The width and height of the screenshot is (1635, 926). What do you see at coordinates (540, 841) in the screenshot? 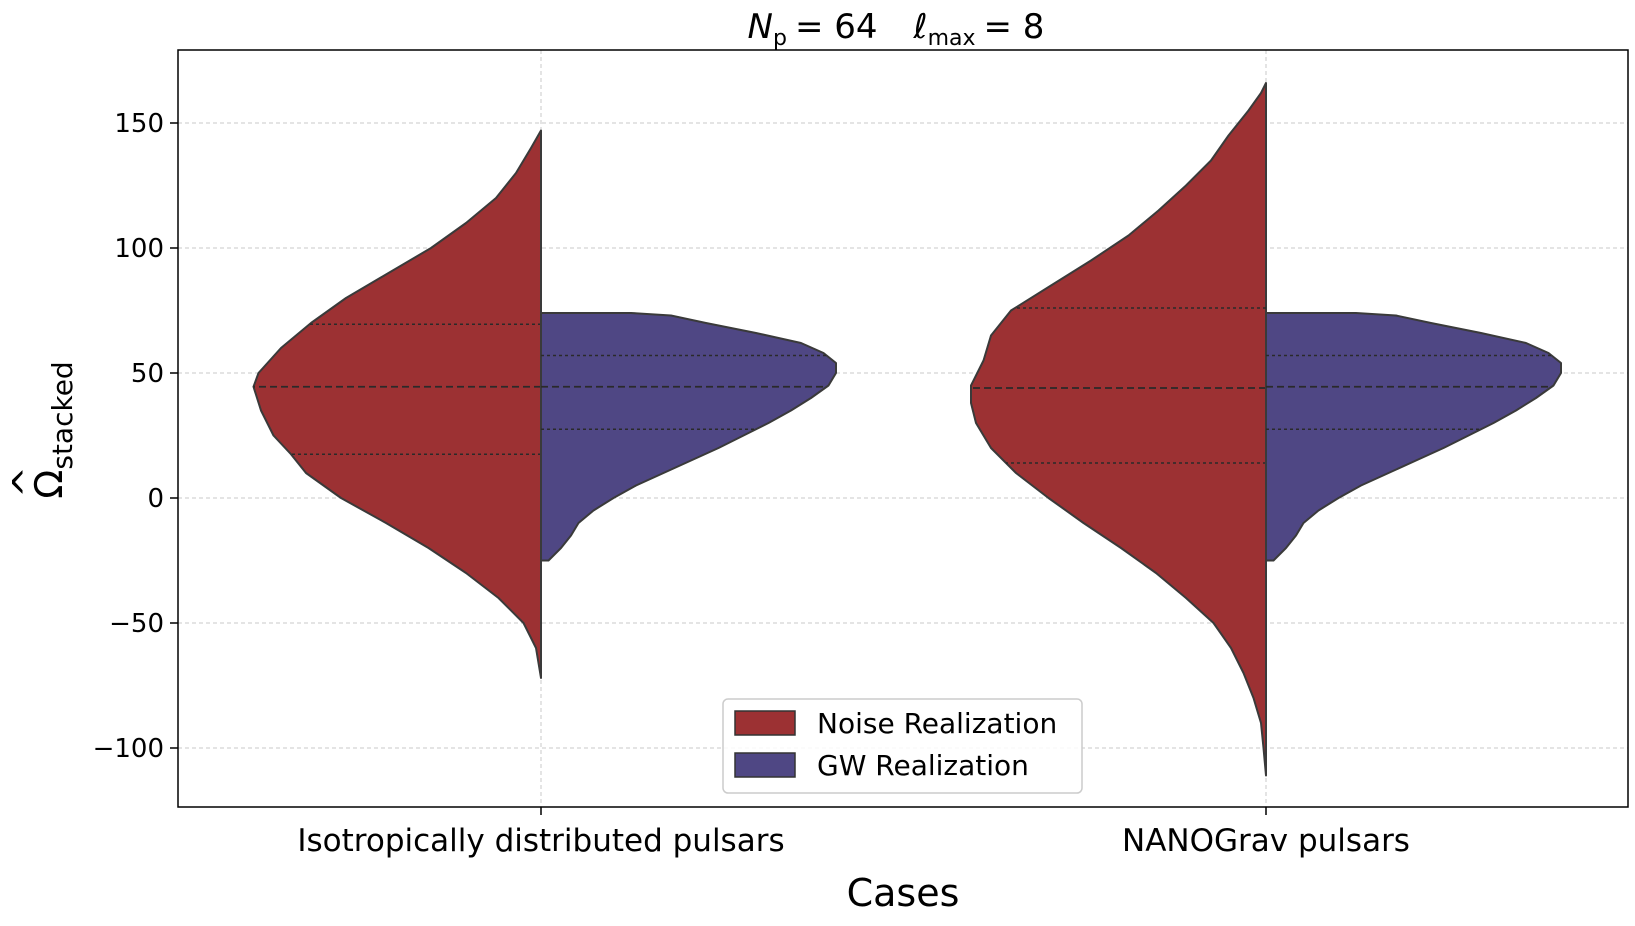
I see `x-tick-label: Isotropically distributed pulsars` at bounding box center [540, 841].